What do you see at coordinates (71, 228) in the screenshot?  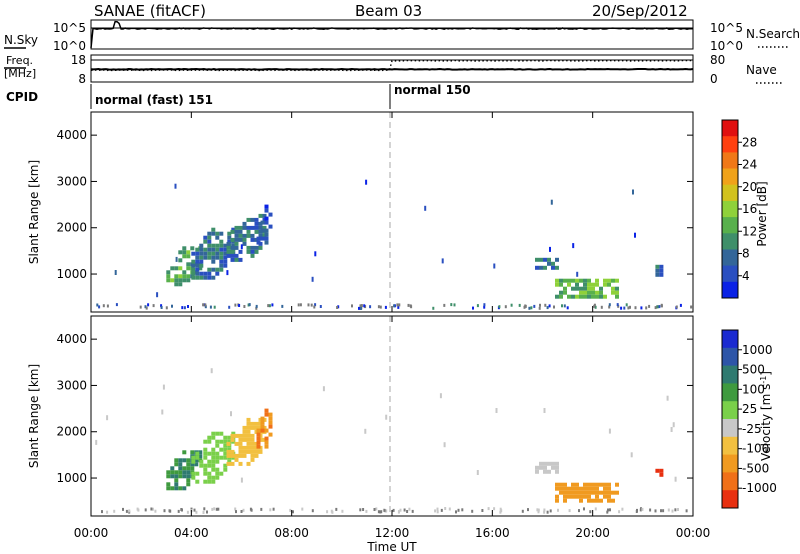 I see `y-tick-label: 2000` at bounding box center [71, 228].